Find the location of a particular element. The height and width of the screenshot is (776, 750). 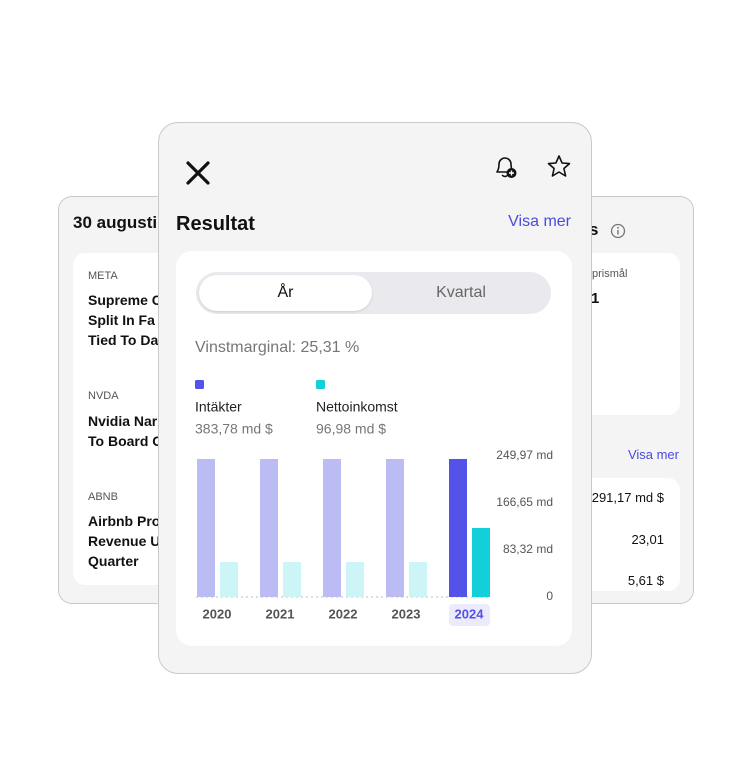

stat: 23,01 is located at coordinates (647, 539).